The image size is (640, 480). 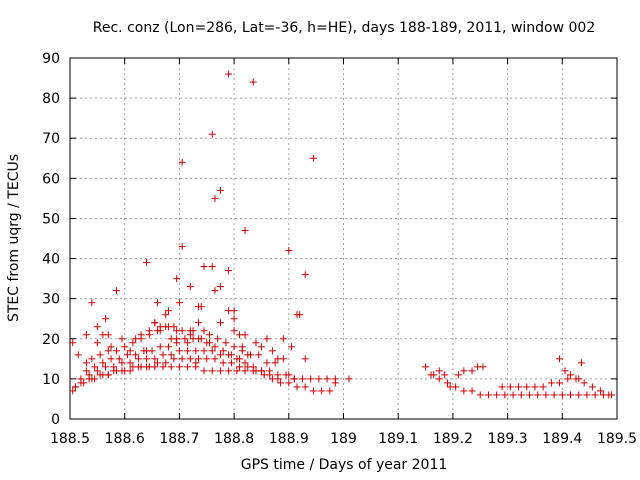 What do you see at coordinates (14, 238) in the screenshot?
I see `y-axis-label: STEC from uqrg / TECUs` at bounding box center [14, 238].